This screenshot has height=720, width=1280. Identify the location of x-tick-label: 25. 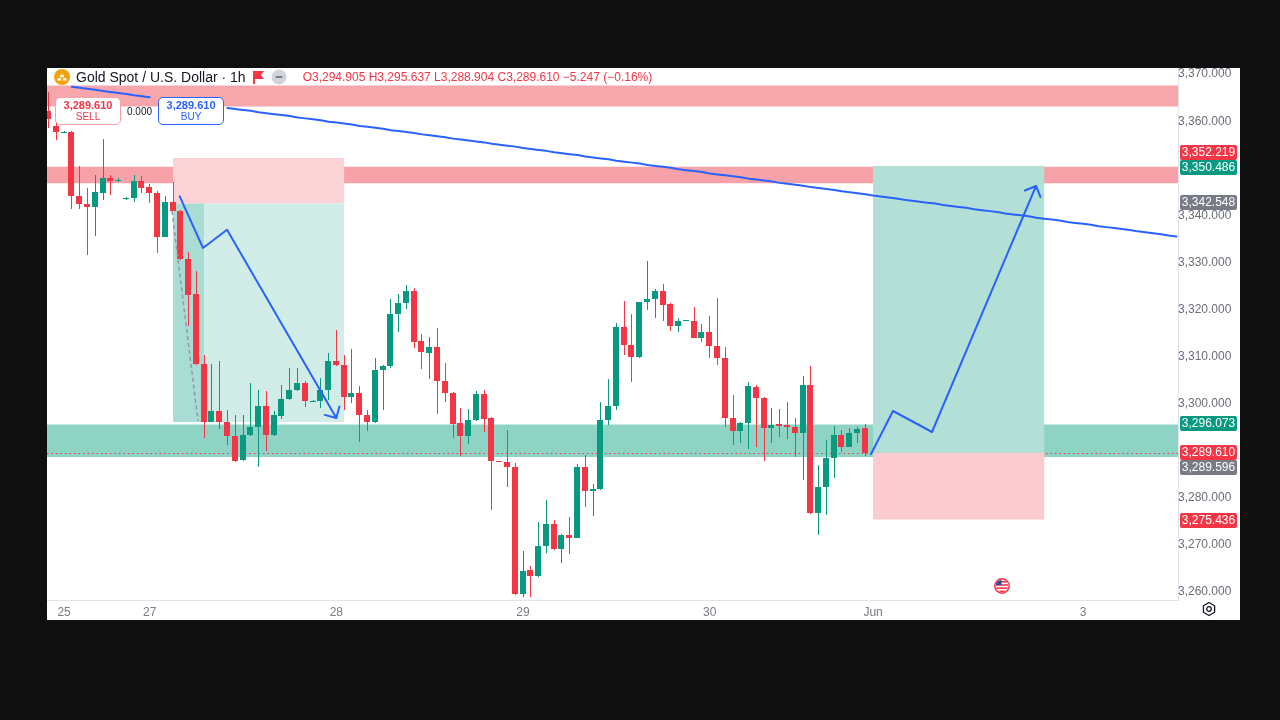
(64, 611).